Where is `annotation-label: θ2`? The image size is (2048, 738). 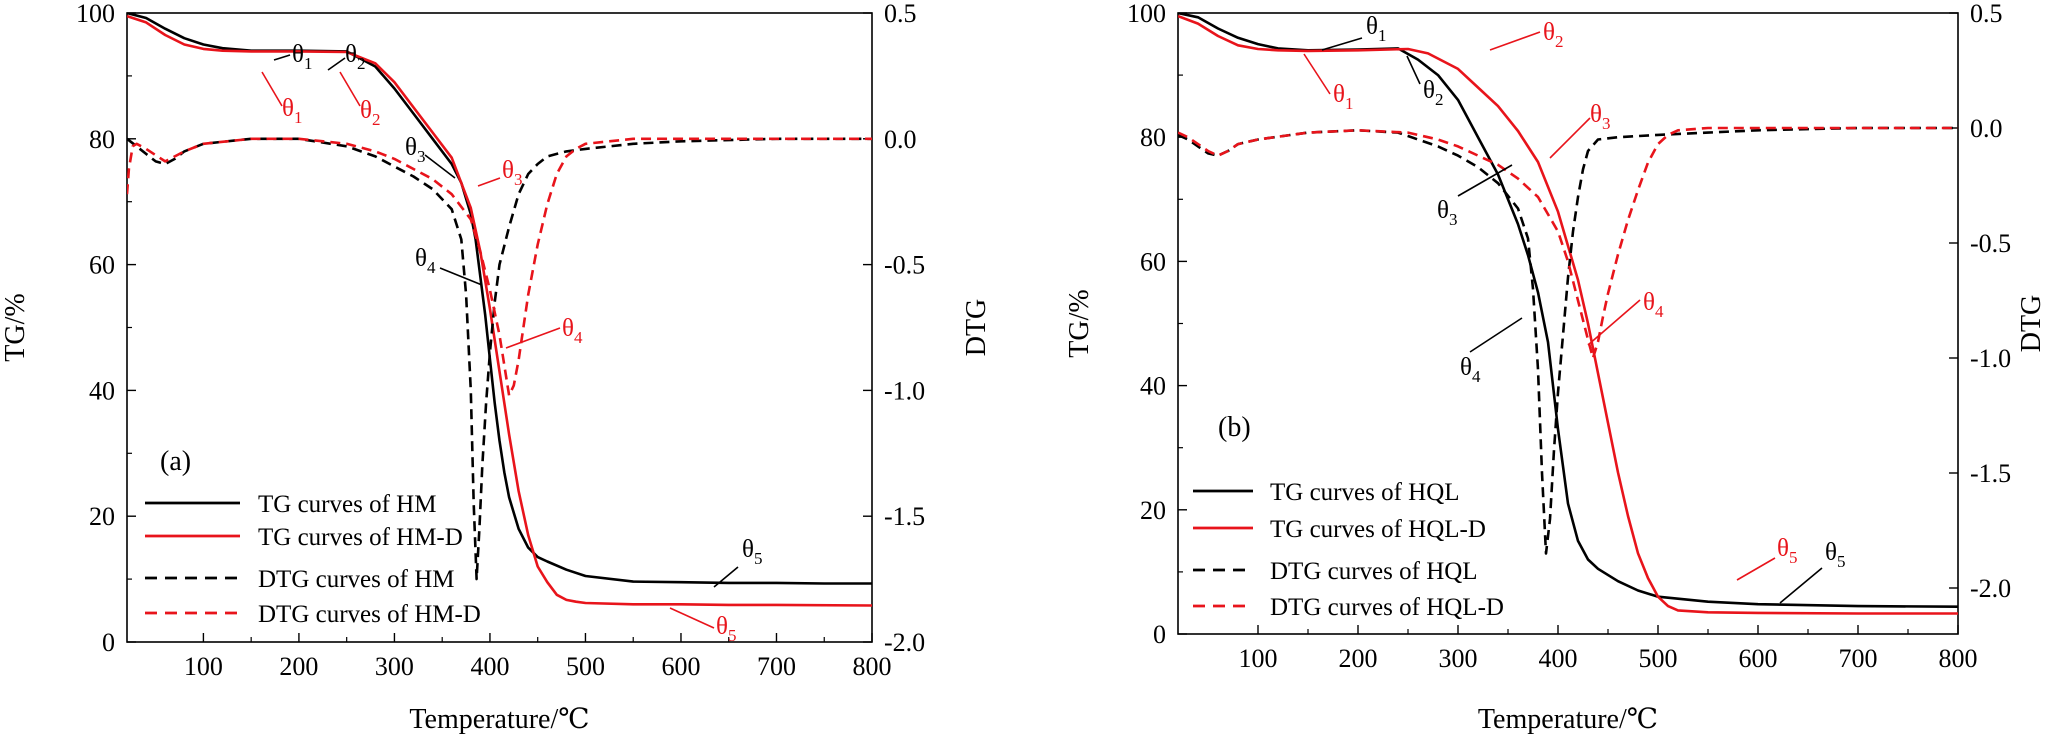
annotation-label: θ2 is located at coordinates (1553, 35).